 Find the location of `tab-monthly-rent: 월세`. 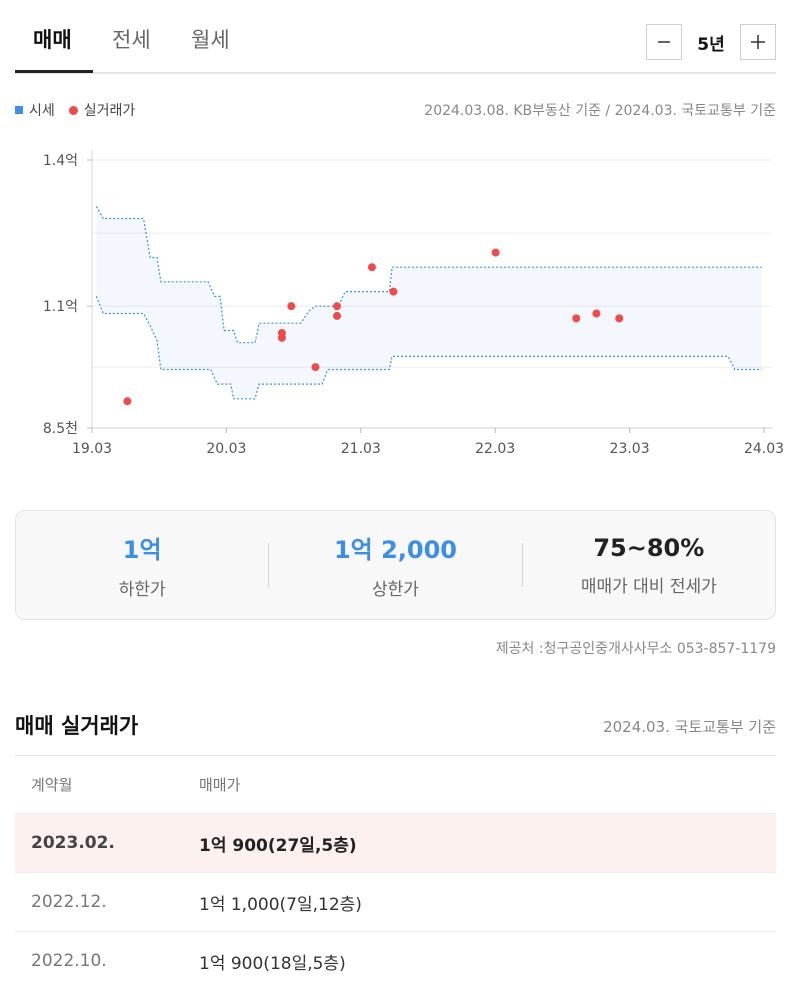

tab-monthly-rent: 월세 is located at coordinates (210, 40).